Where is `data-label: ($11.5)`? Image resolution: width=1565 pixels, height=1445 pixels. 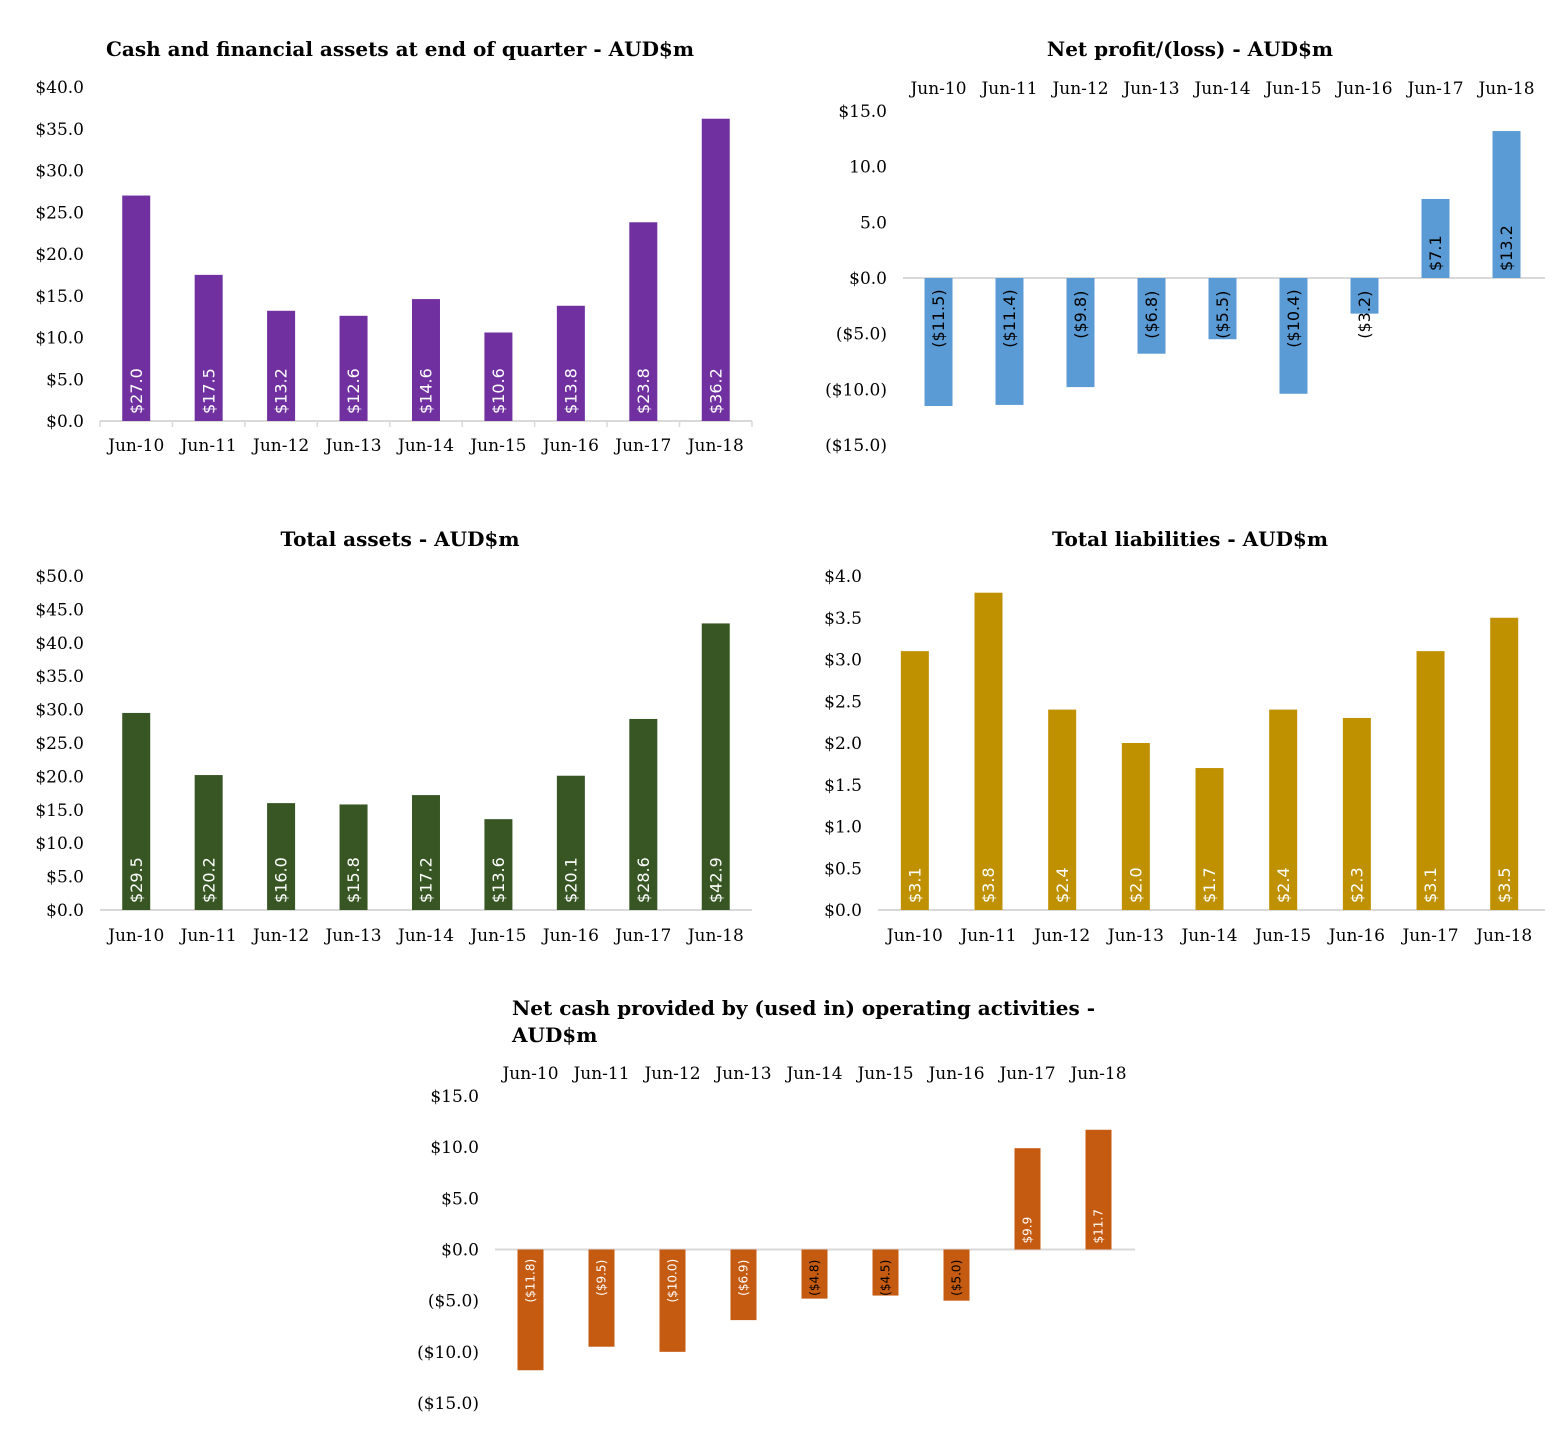 data-label: ($11.5) is located at coordinates (938, 318).